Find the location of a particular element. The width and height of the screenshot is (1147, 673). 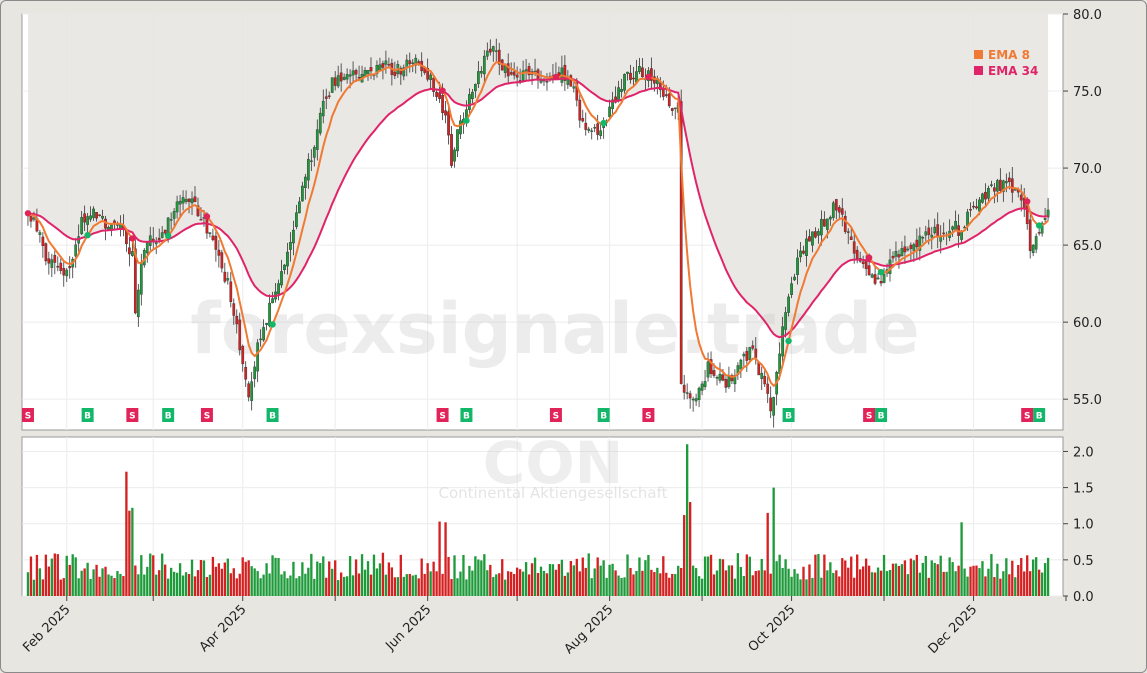

company-watermark: Continental Aktiengesellschaft is located at coordinates (553, 493).